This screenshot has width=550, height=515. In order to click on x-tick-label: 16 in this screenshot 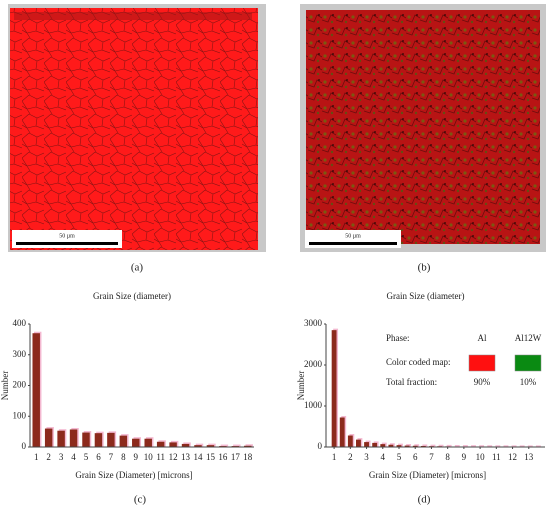, I will do `click(223, 457)`.